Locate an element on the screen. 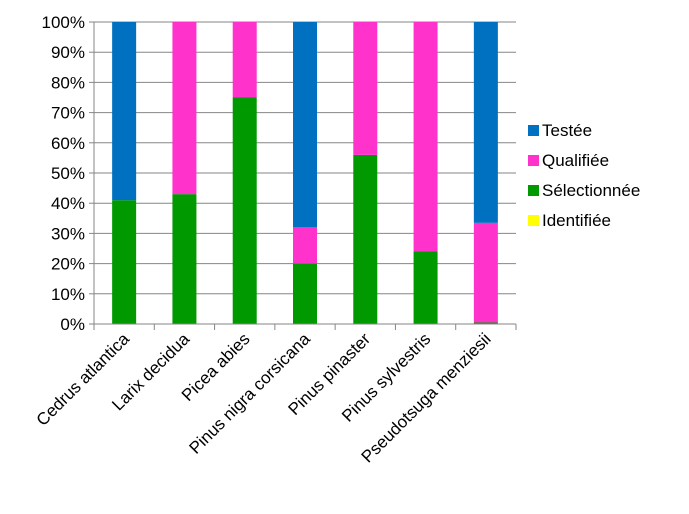 The height and width of the screenshot is (514, 689). bar-segment-qualifiée-2 is located at coordinates (184, 108).